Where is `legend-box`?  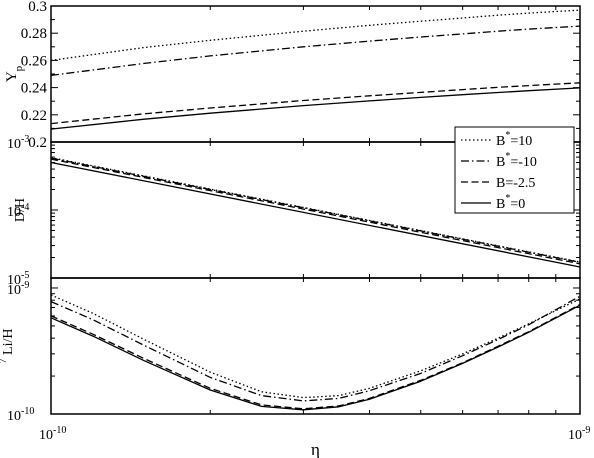 legend-box is located at coordinates (514, 170).